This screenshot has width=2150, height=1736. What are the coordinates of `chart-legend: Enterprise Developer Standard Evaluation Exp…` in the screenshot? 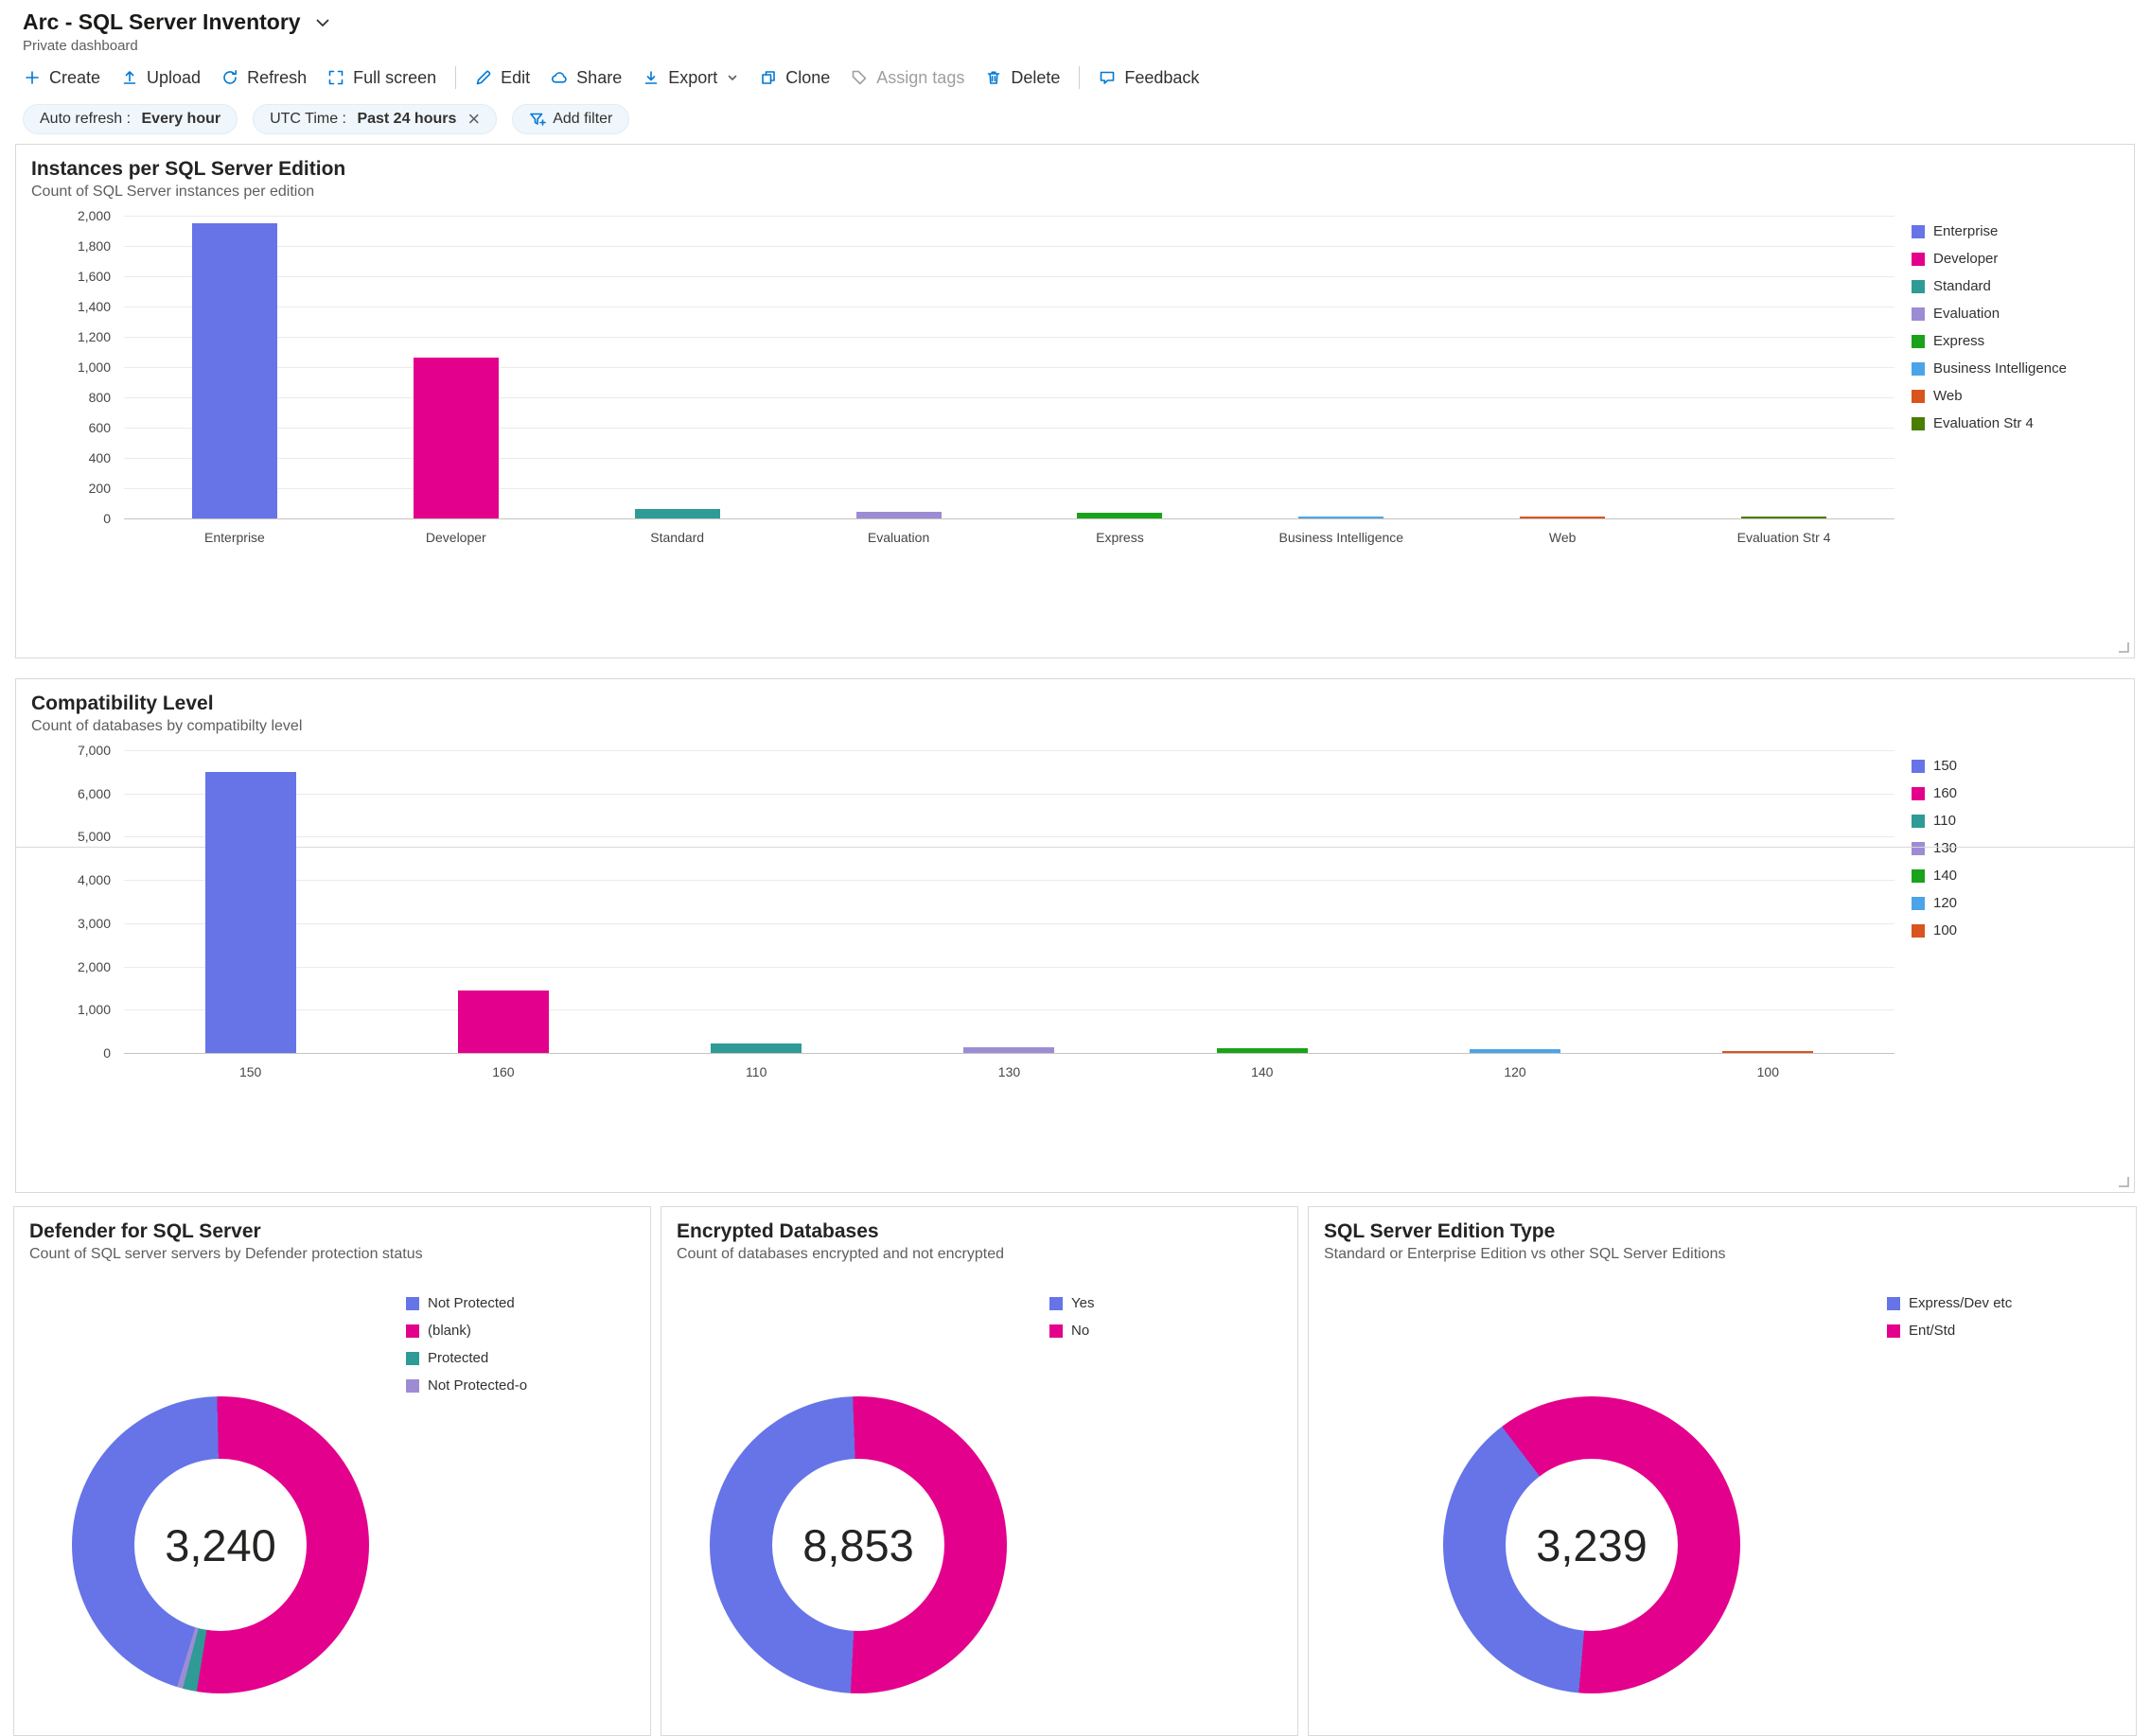 It's located at (2014, 380).